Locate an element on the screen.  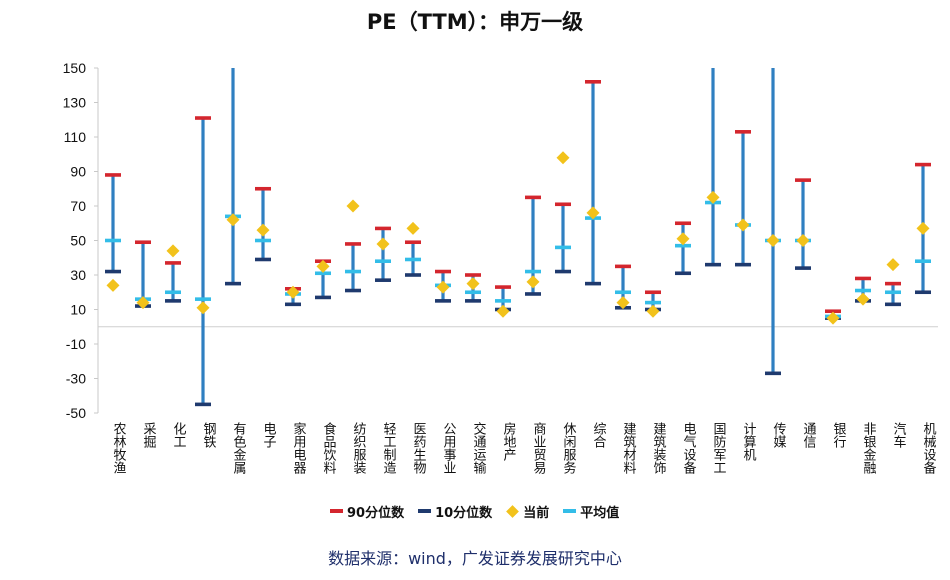
y-tick-label: -50 is located at coordinates (76, 413).